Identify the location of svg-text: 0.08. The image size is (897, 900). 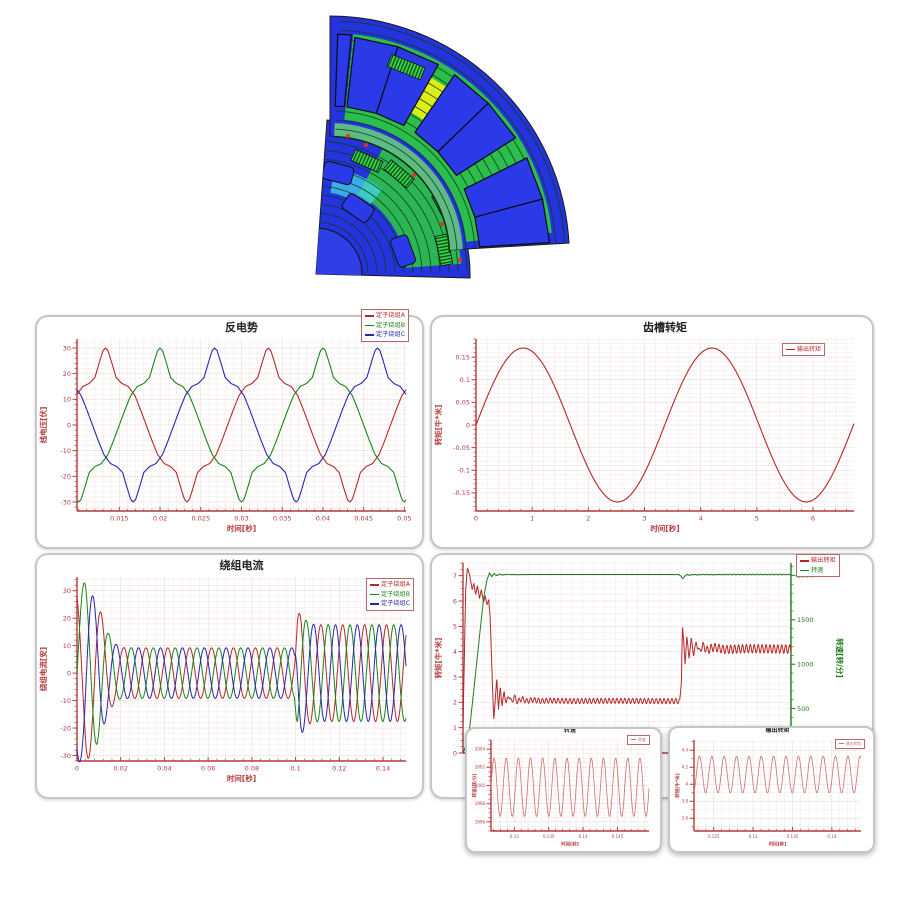
(252, 769).